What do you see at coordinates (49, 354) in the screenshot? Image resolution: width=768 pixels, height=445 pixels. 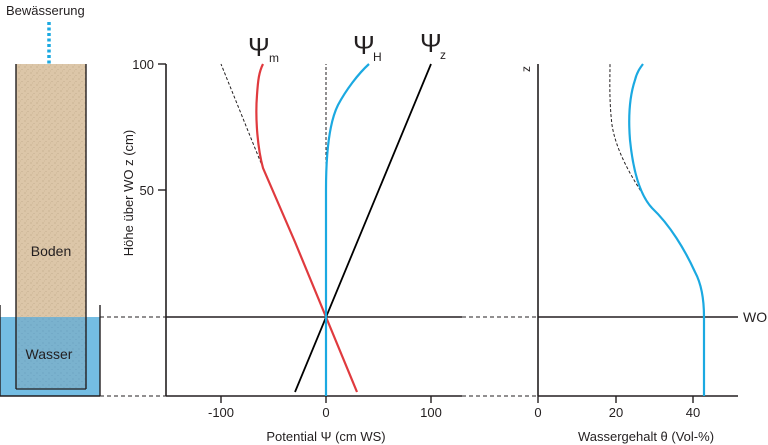 I see `water-label: Wasser` at bounding box center [49, 354].